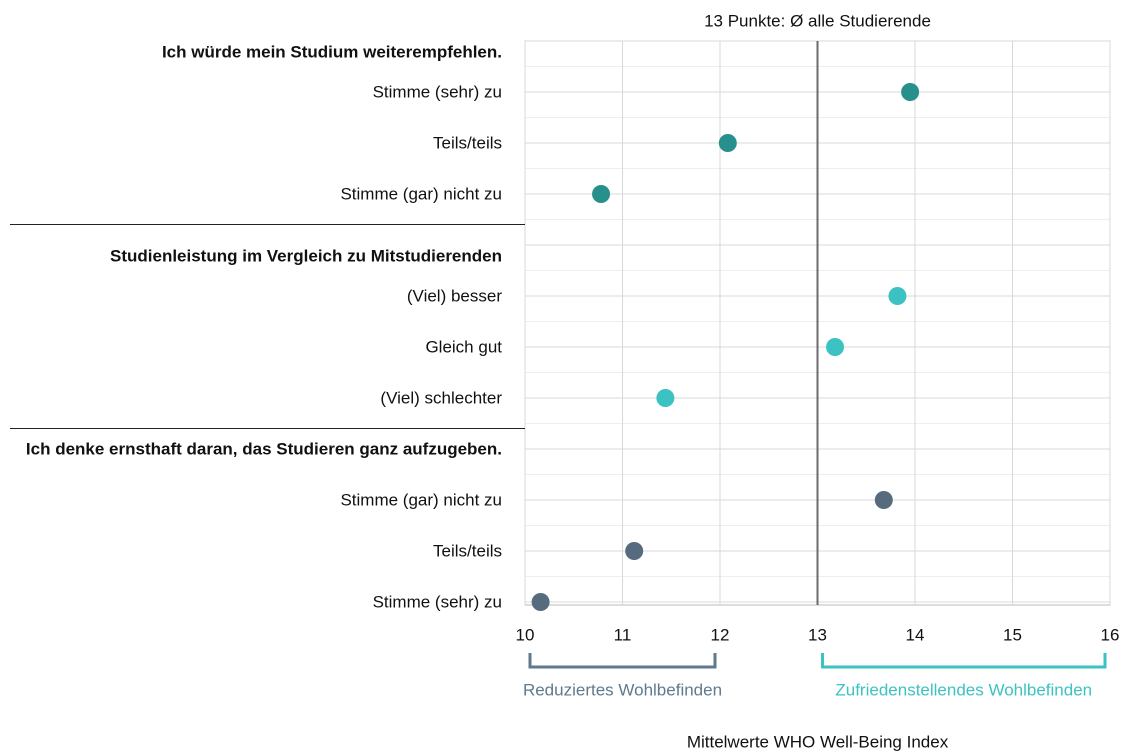 The width and height of the screenshot is (1145, 754). What do you see at coordinates (817, 634) in the screenshot?
I see `x-tick-label: 13` at bounding box center [817, 634].